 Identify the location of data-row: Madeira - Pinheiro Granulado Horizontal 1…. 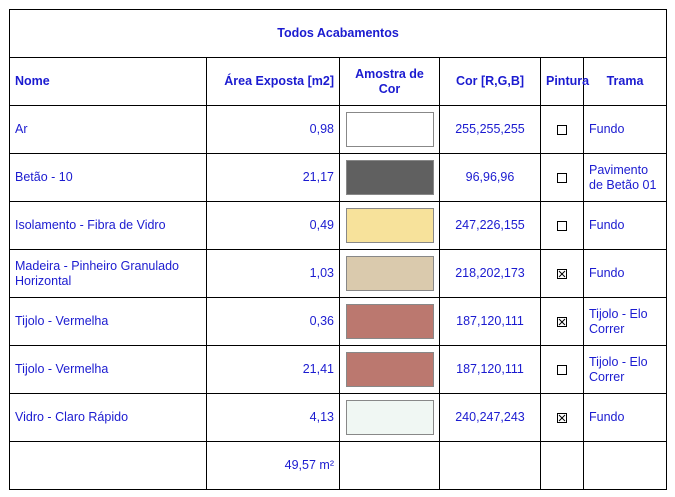
(338, 273).